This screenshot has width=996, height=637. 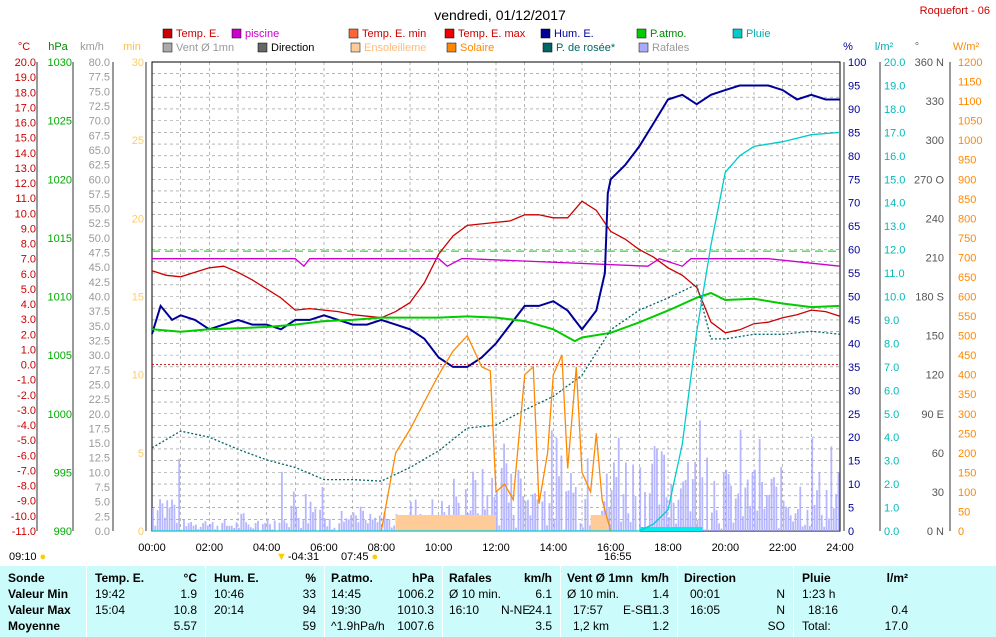 I want to click on wind-tick-label: 65.0, so click(x=99, y=151).